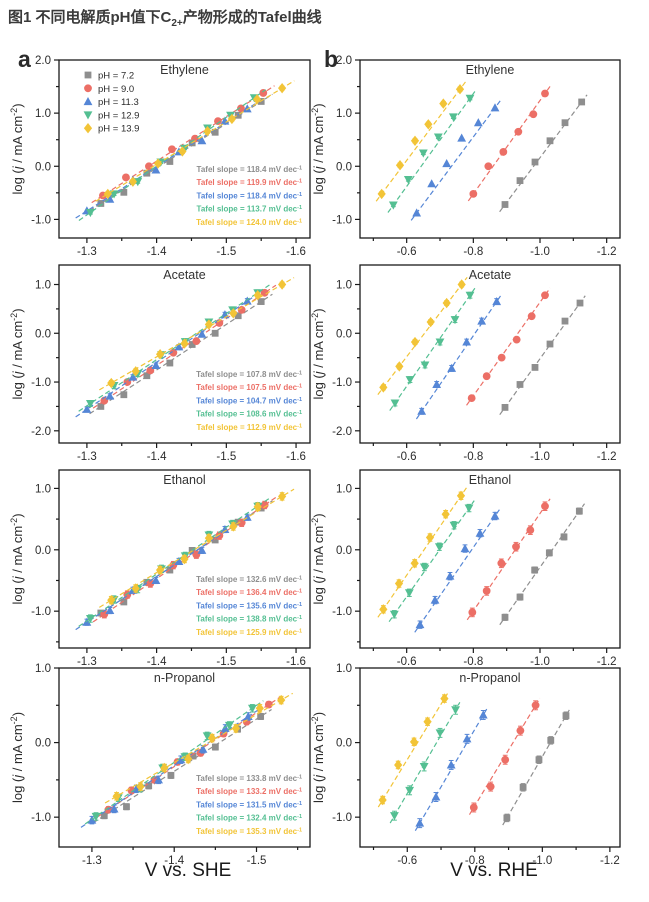 The width and height of the screenshot is (649, 902). I want to click on tafel-slope-ph-11-3: Tafel slope = 104.7 mV dec-1, so click(249, 400).